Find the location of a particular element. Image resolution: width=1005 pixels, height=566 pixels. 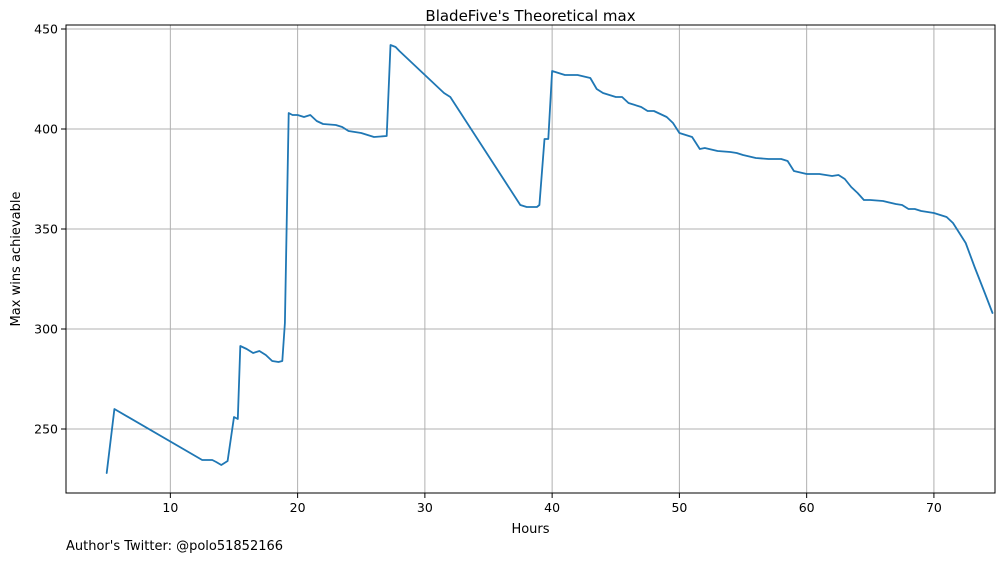

y-tick-label: 250 is located at coordinates (46, 429).